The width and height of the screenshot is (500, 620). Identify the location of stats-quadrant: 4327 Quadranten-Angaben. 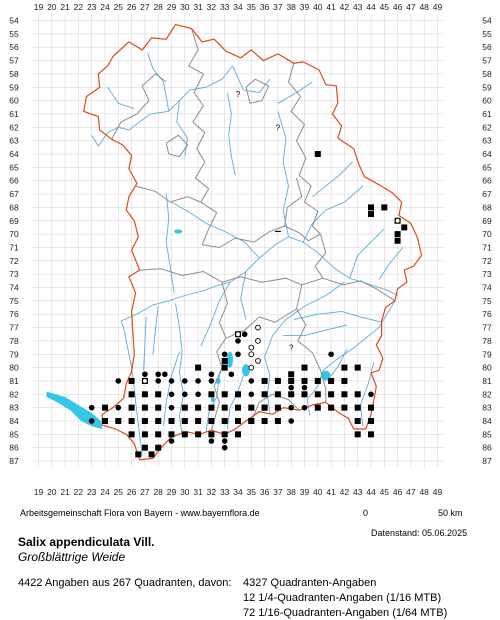
(310, 583).